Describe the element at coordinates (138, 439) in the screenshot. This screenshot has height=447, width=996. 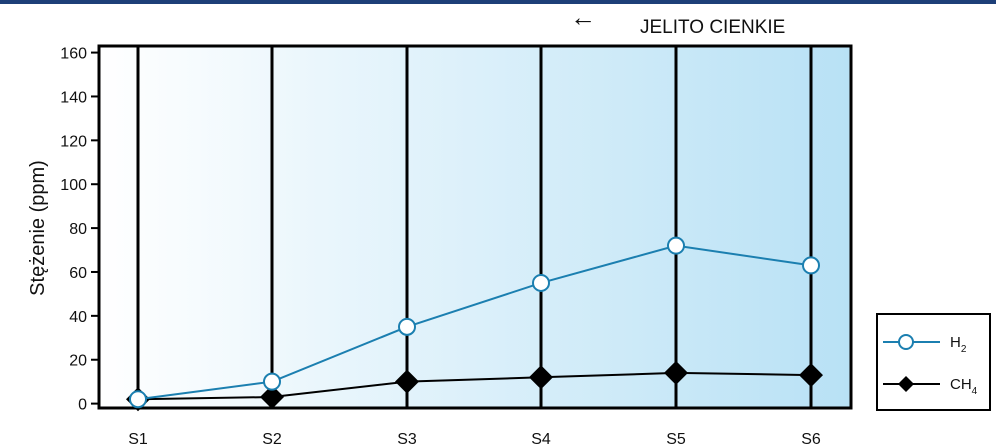
I see `x-tick-label: S1` at that location.